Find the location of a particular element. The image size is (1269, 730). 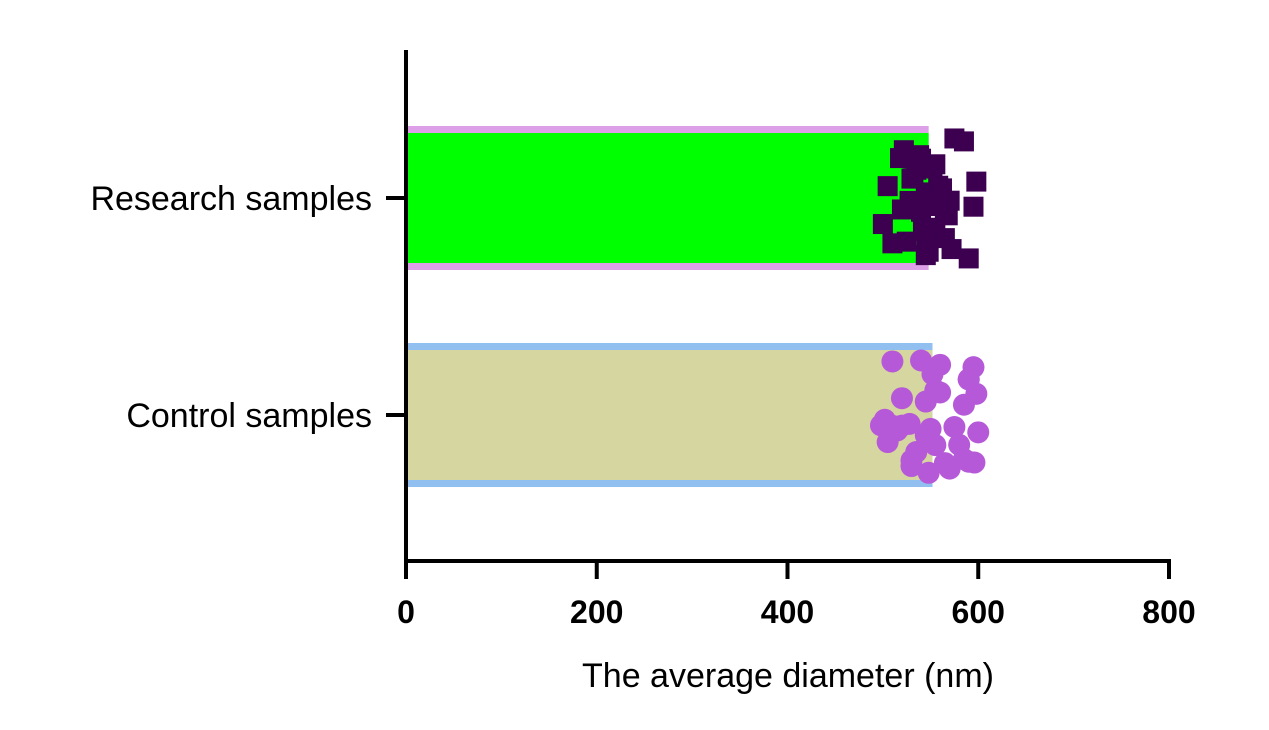

points-layer is located at coordinates (929, 306).